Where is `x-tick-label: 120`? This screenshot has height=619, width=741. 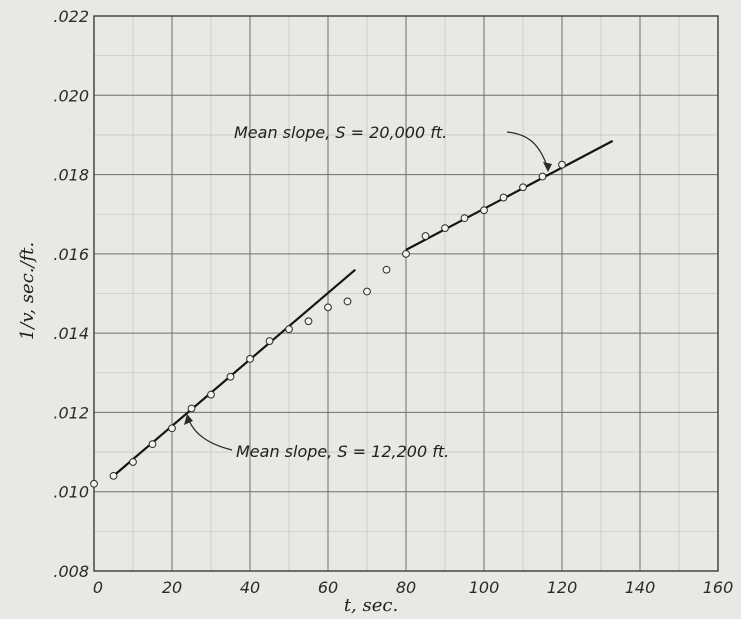 x-tick-label: 120 is located at coordinates (562, 587).